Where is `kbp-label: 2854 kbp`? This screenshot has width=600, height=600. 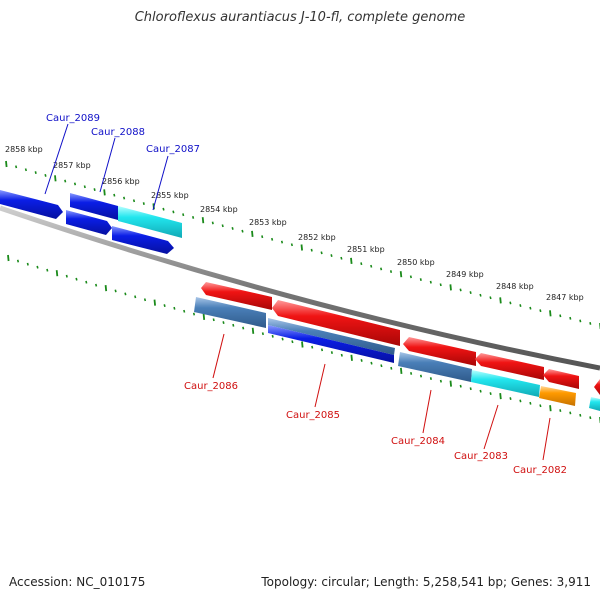
kbp-label: 2854 kbp is located at coordinates (219, 209).